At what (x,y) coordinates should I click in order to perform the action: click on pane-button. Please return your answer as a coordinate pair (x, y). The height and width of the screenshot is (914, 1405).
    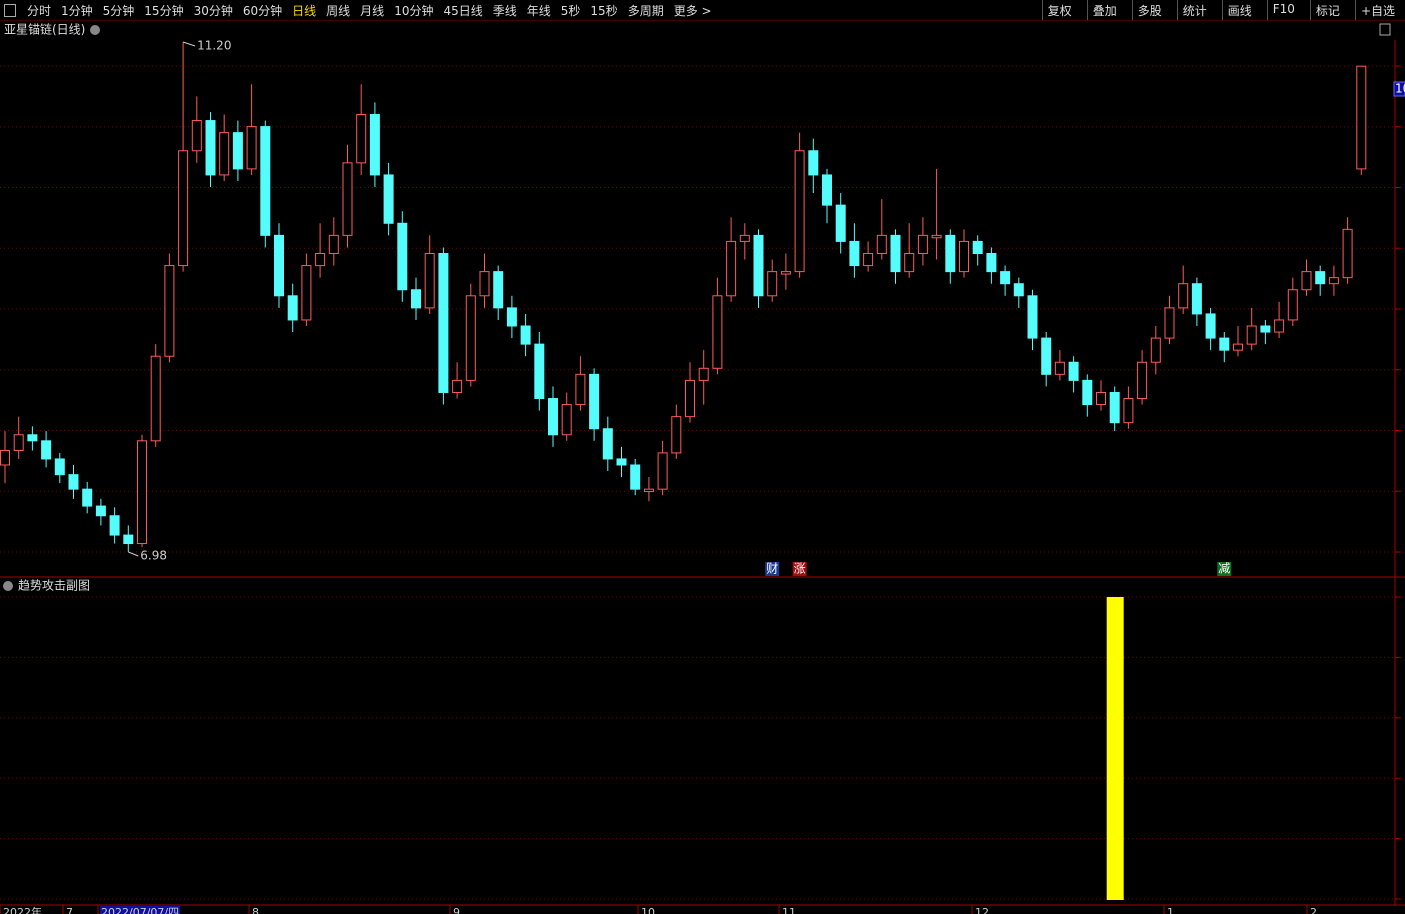
    Looking at the image, I should click on (1385, 29).